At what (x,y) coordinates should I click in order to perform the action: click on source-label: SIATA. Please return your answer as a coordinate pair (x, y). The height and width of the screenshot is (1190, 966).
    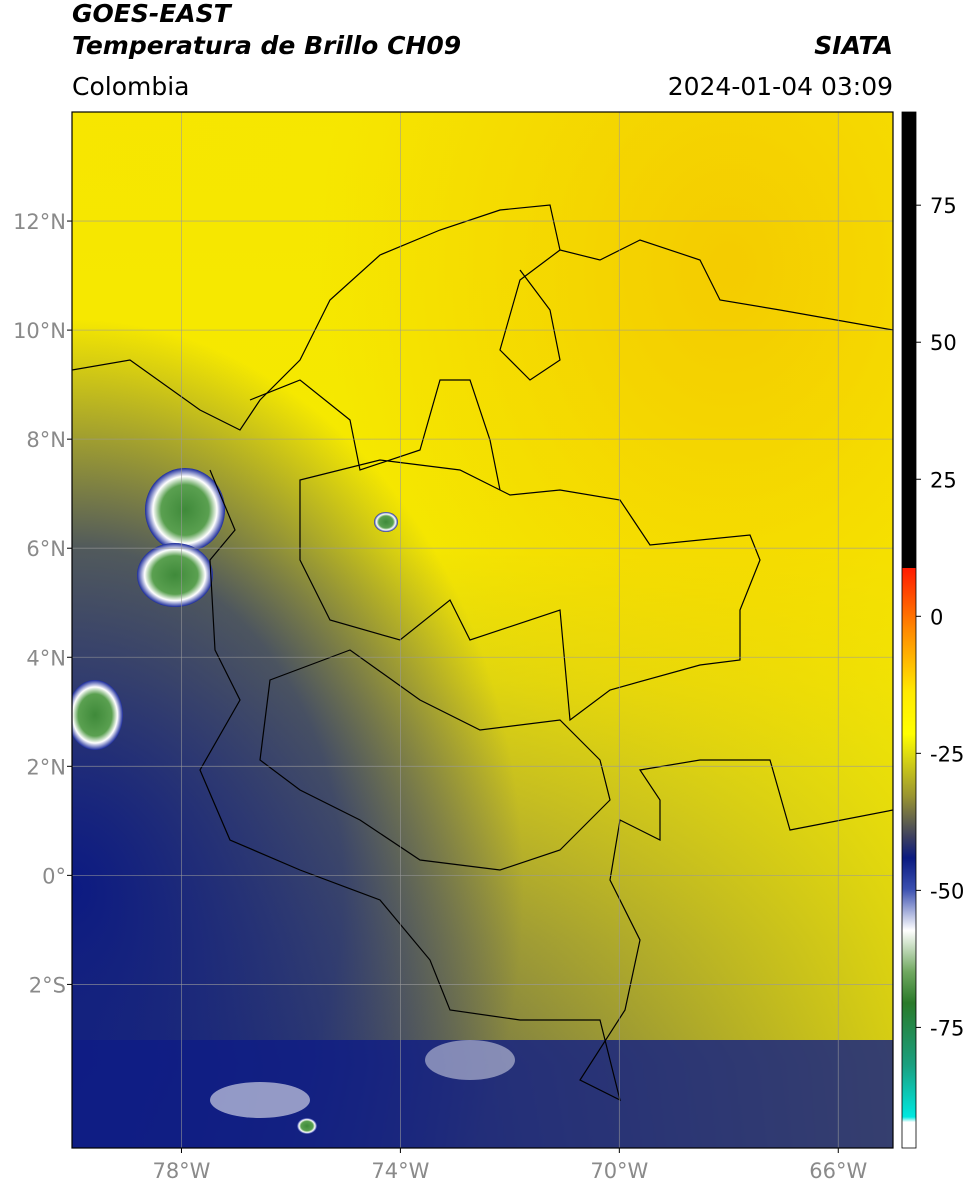
    Looking at the image, I should click on (853, 45).